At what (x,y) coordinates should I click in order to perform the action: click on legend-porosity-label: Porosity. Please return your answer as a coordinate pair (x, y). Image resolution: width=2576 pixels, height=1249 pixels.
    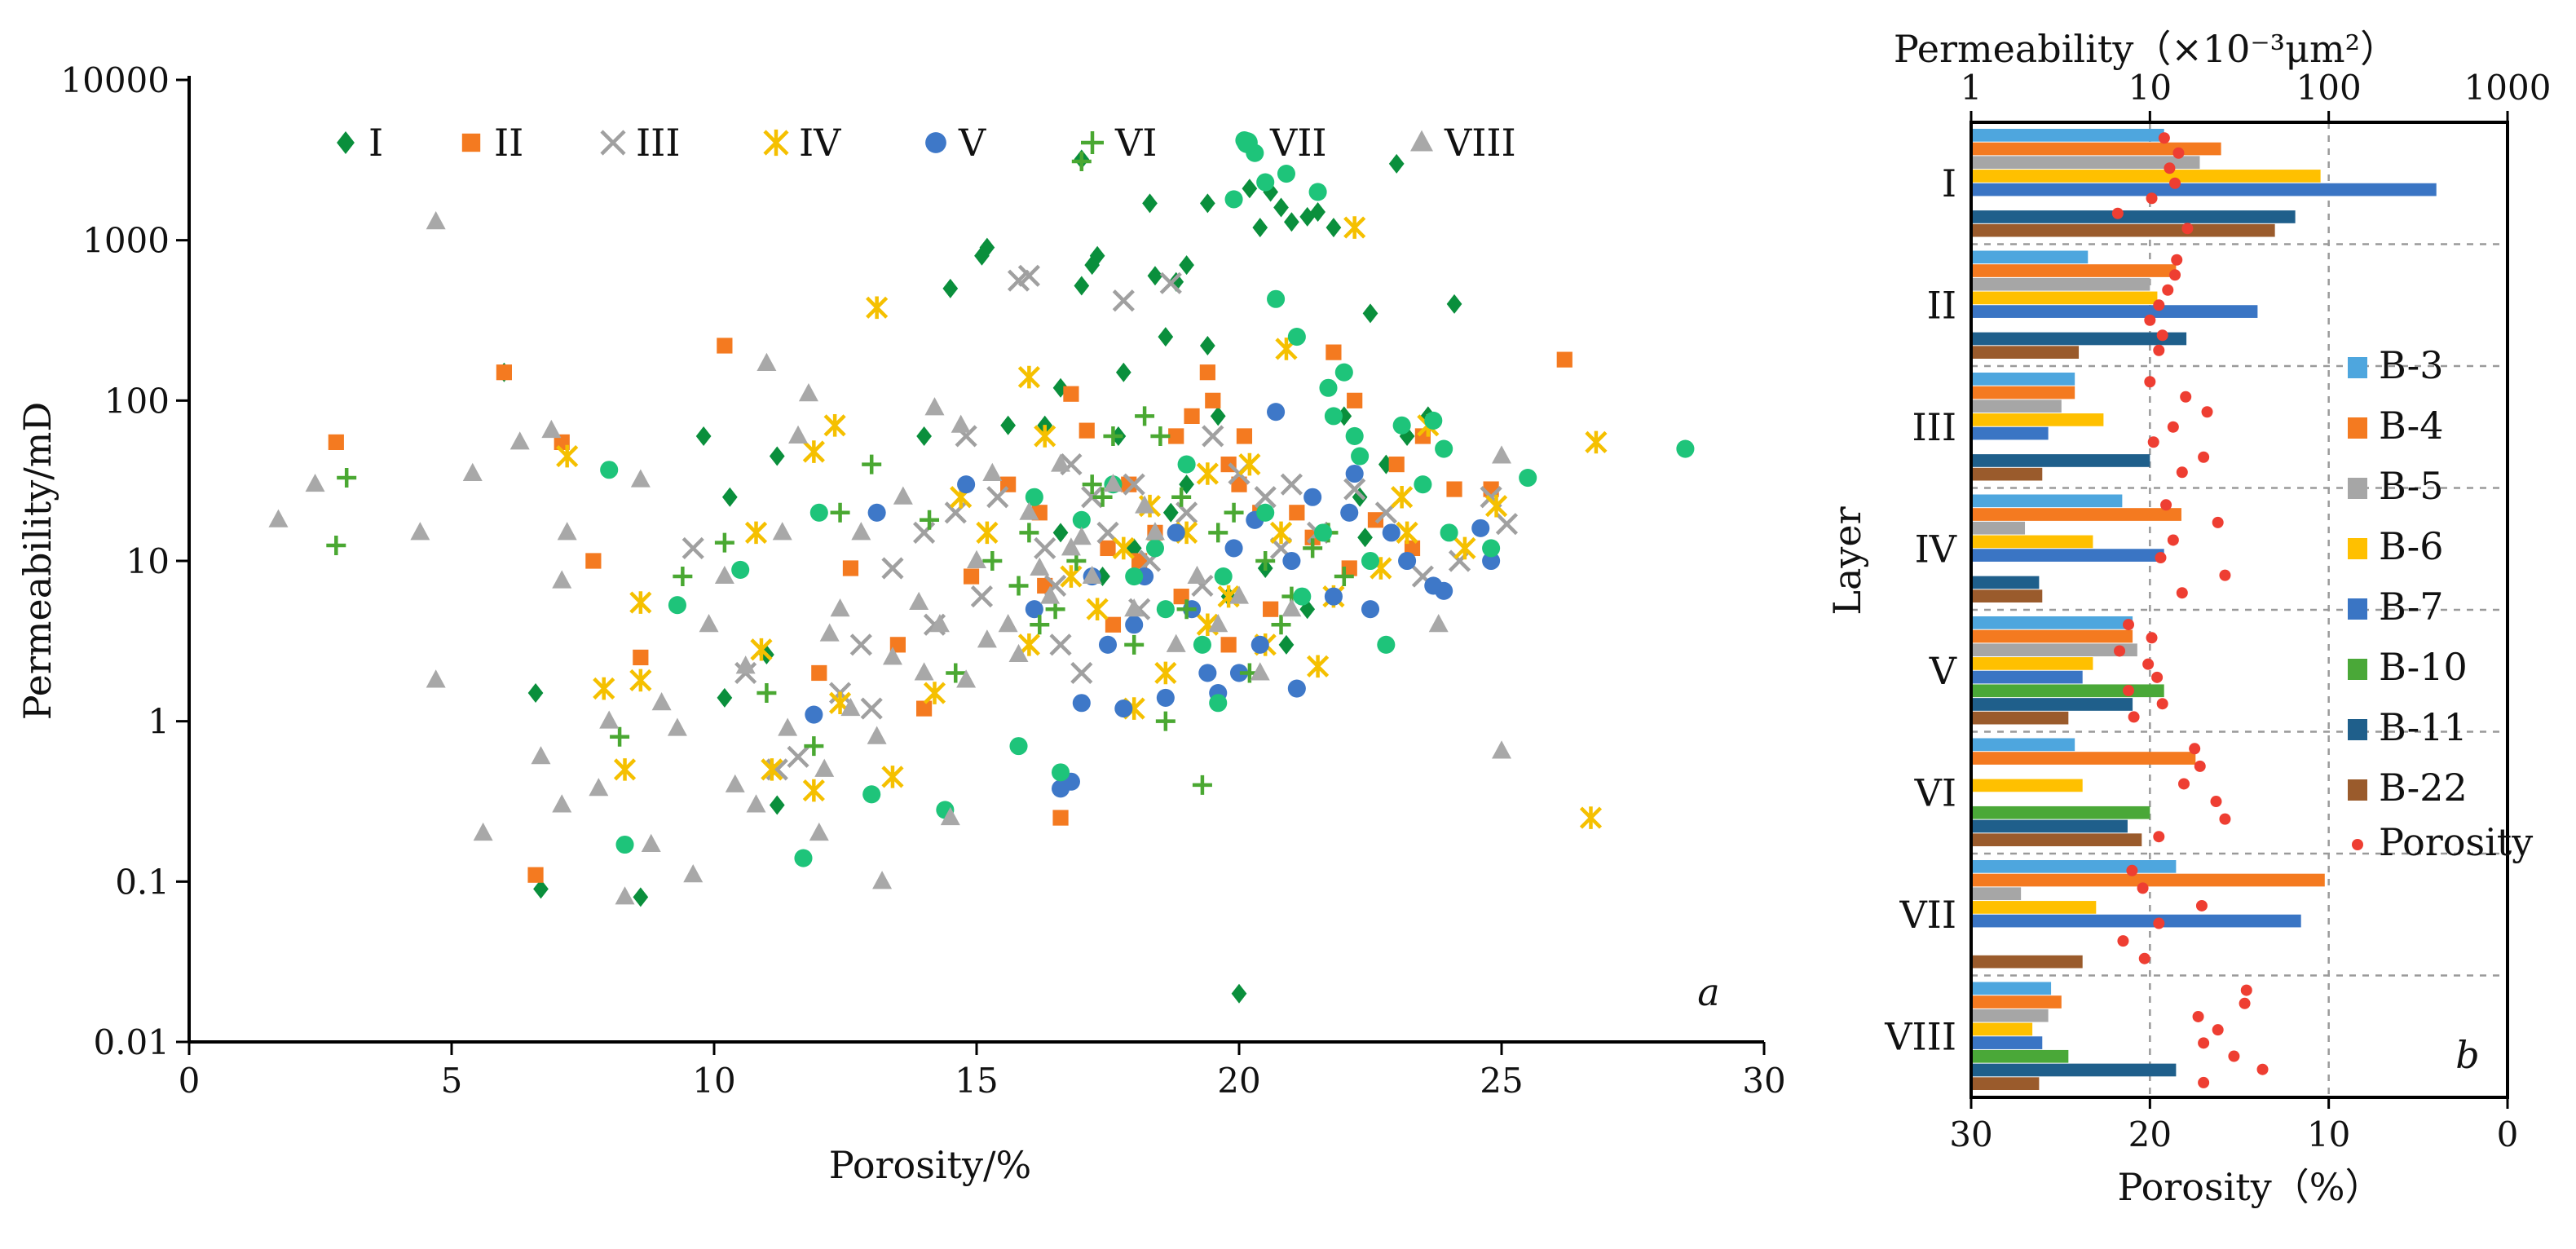
    Looking at the image, I should click on (2456, 842).